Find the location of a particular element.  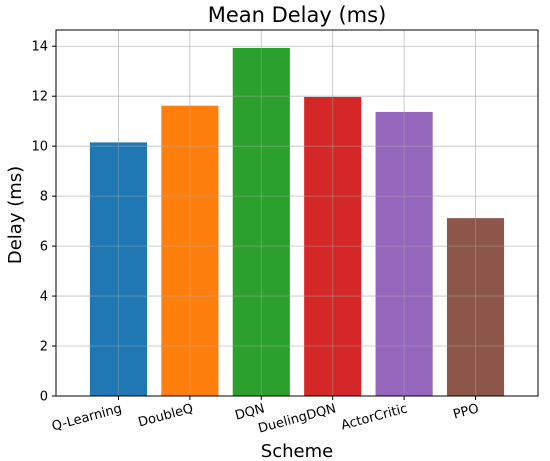

y-tick-label: 10 is located at coordinates (39, 147).